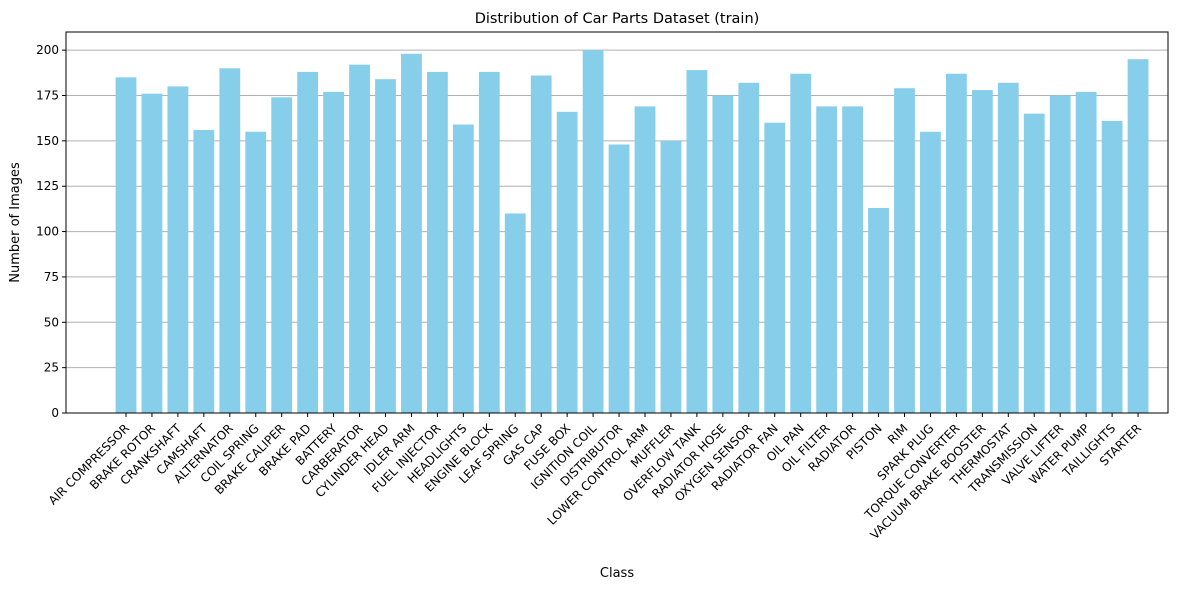  I want to click on y-tick-label: 200, so click(47, 50).